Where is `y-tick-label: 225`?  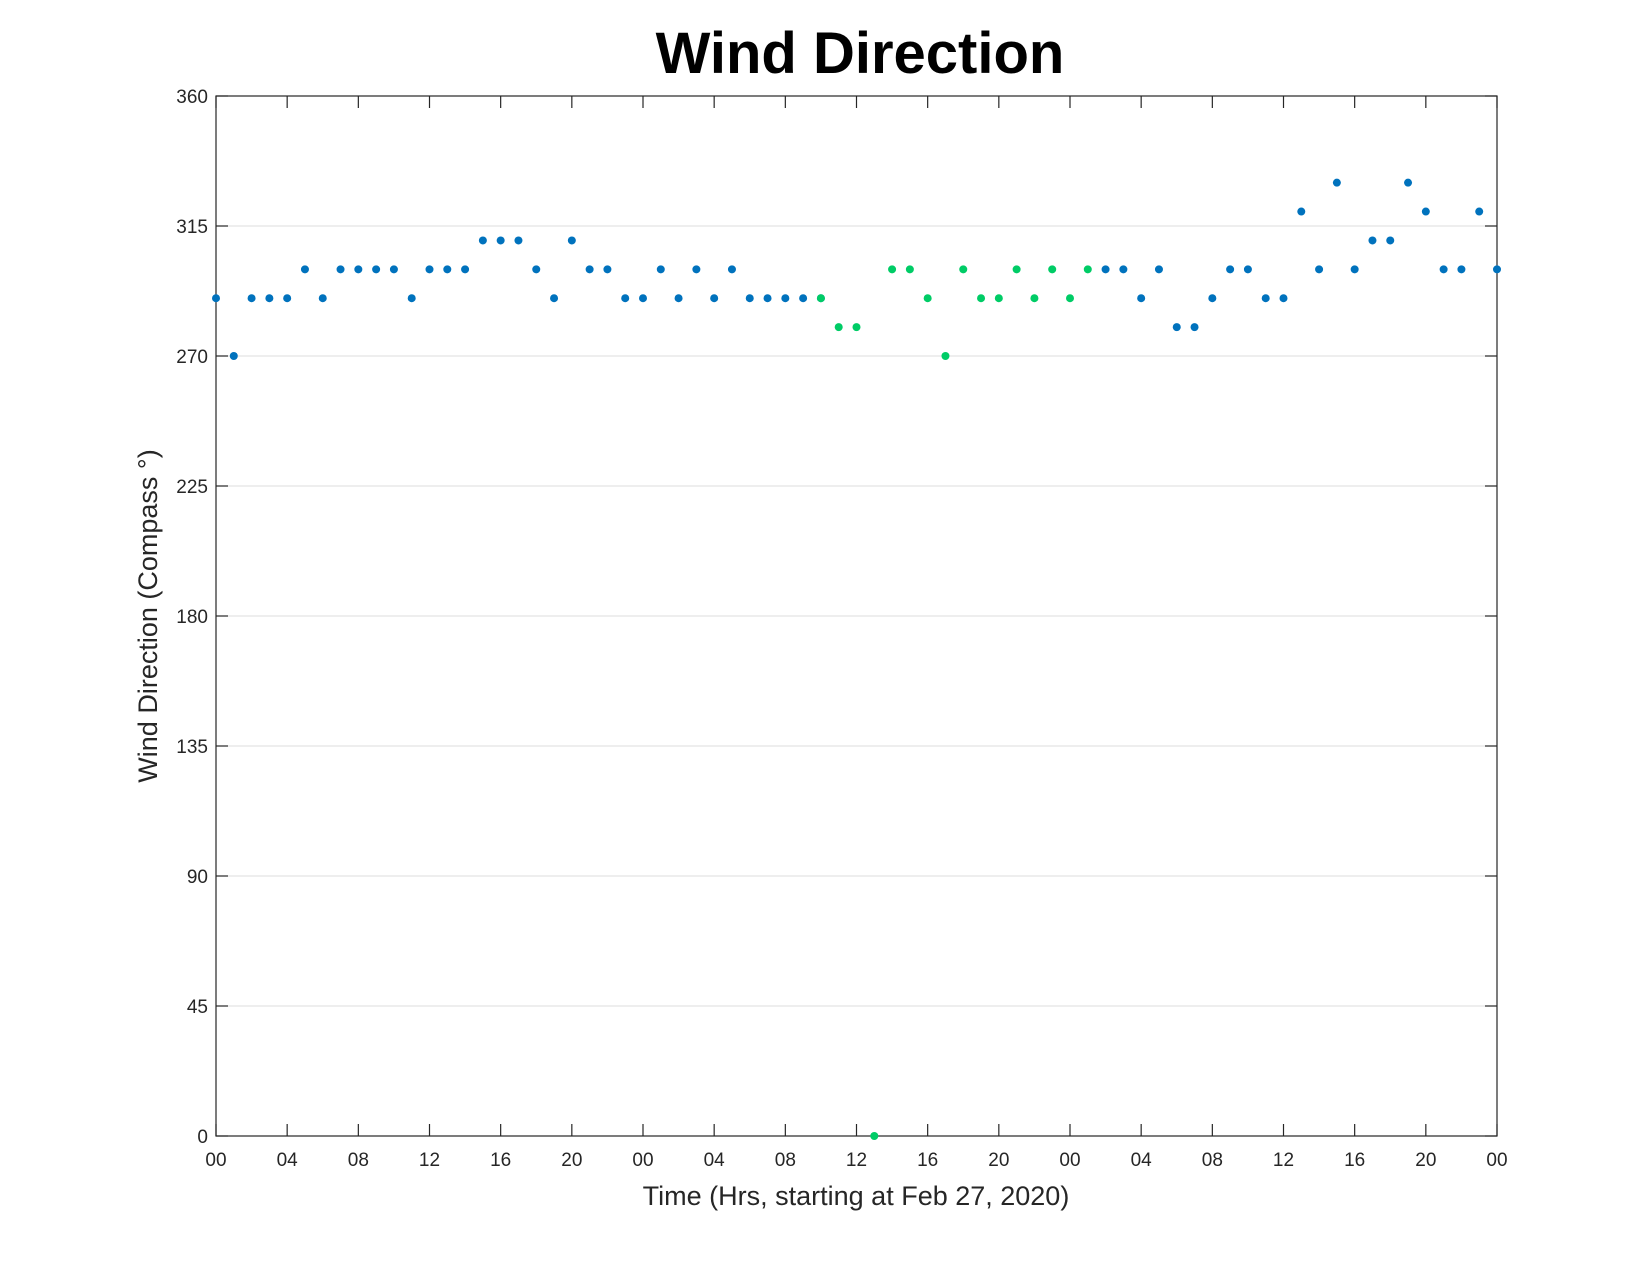
y-tick-label: 225 is located at coordinates (192, 487).